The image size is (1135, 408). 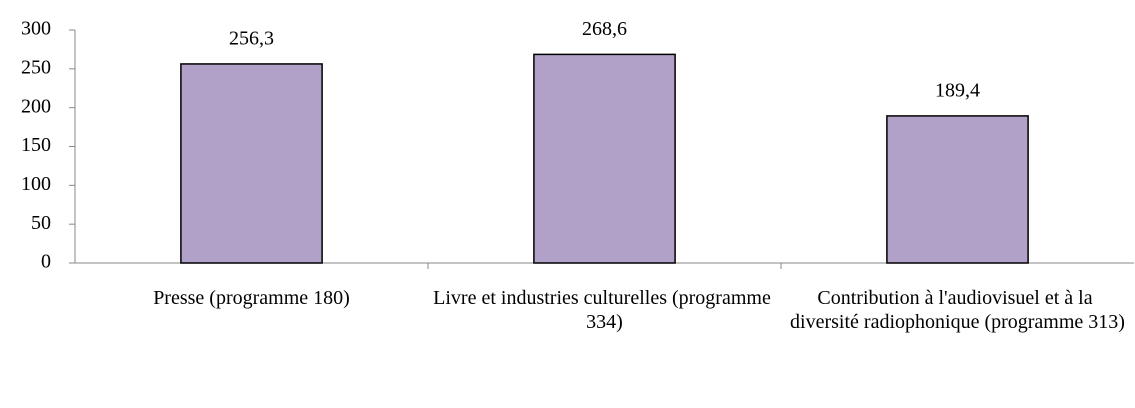 What do you see at coordinates (36, 106) in the screenshot?
I see `y-tick-label: 200` at bounding box center [36, 106].